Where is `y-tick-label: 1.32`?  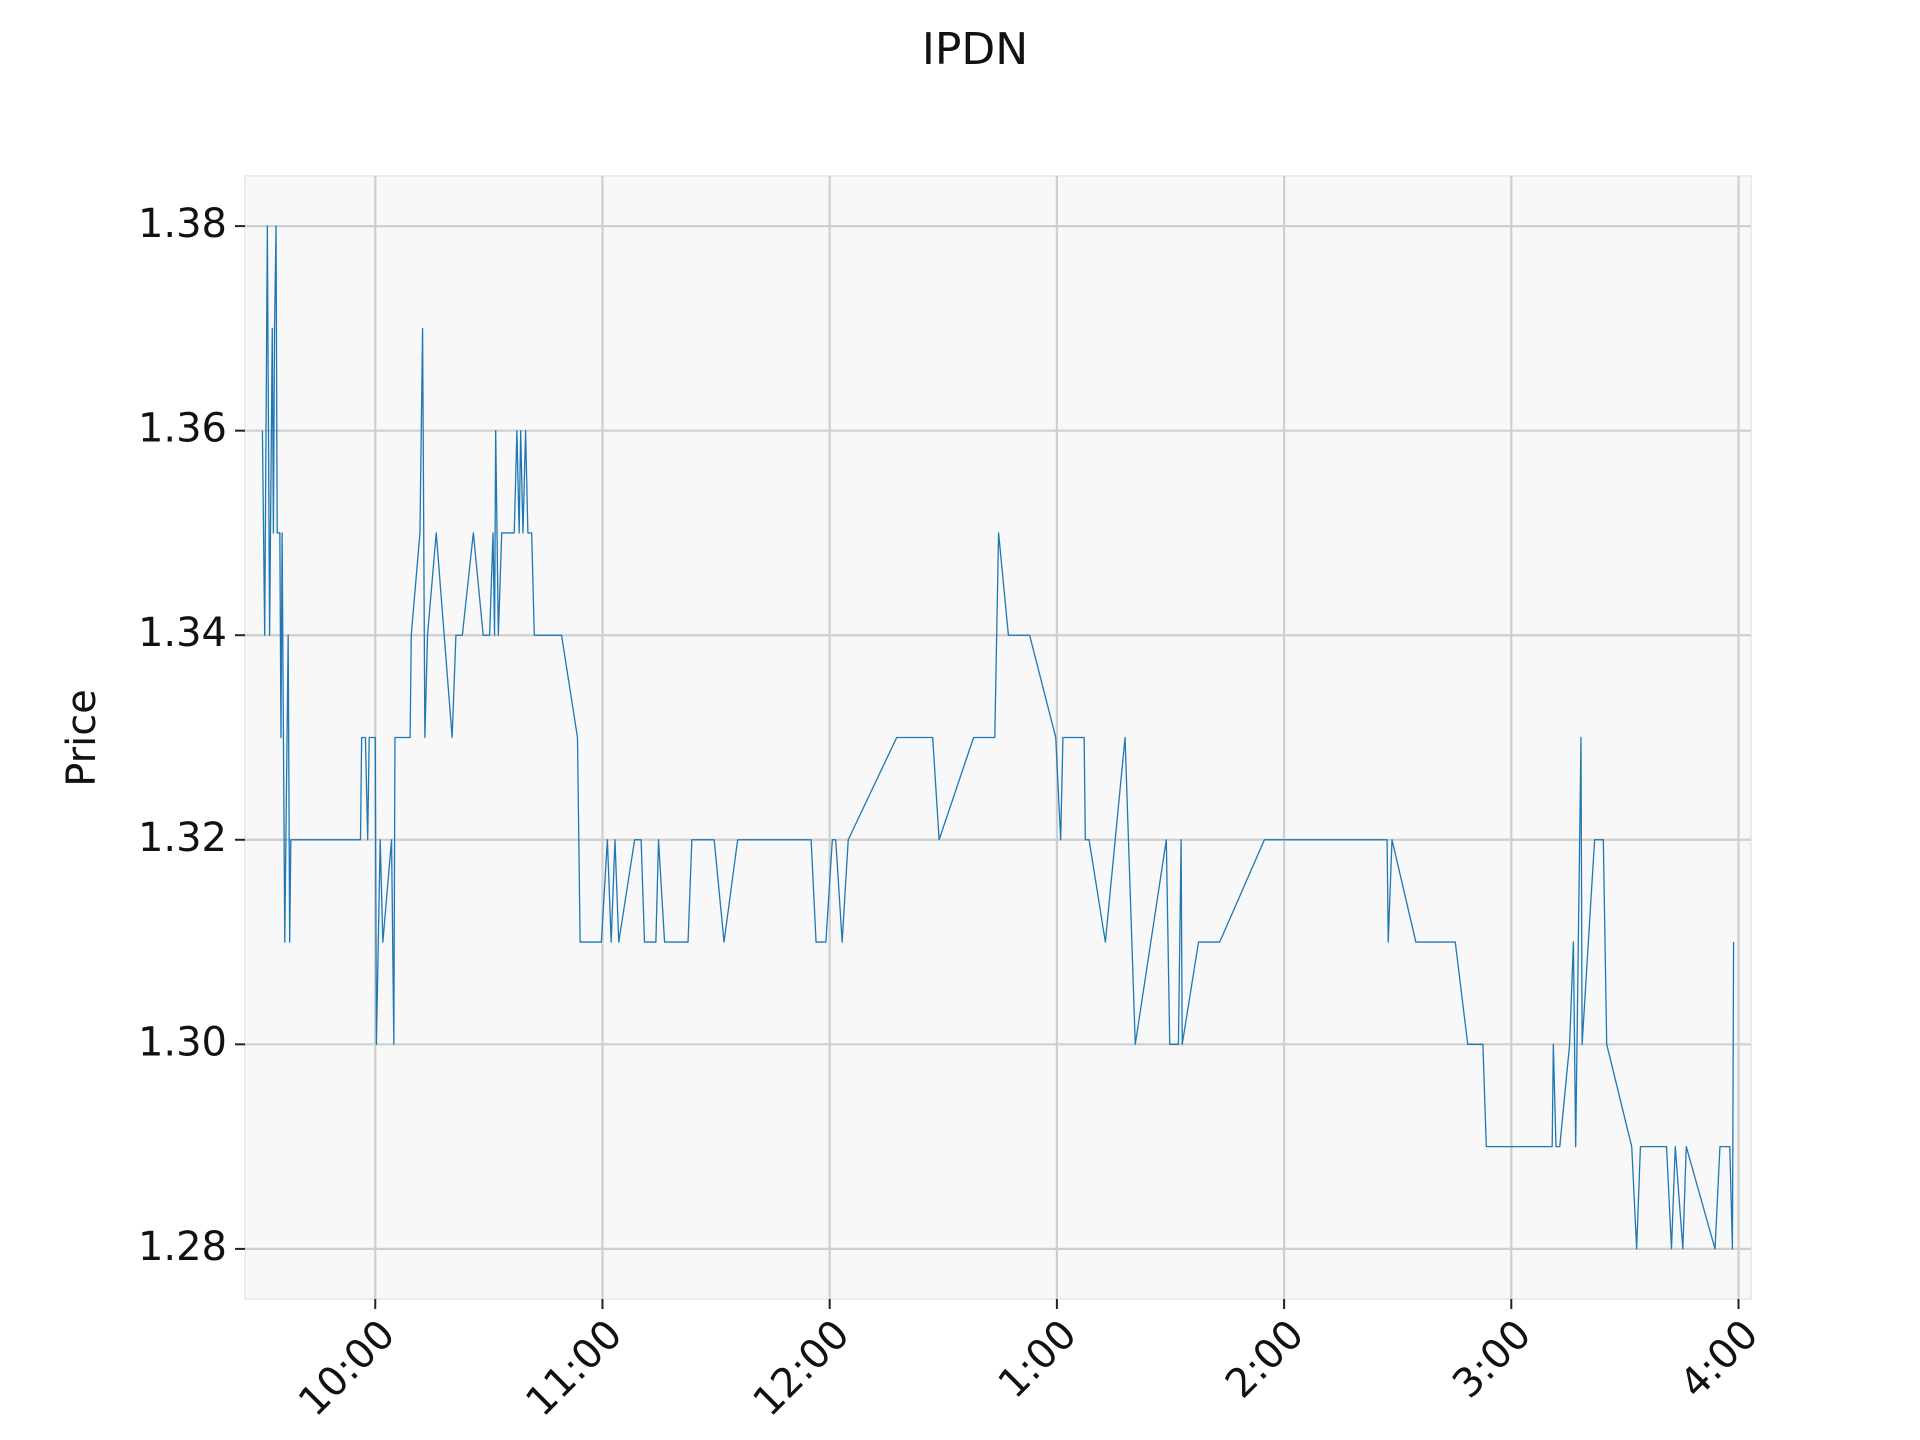 y-tick-label: 1.32 is located at coordinates (182, 838).